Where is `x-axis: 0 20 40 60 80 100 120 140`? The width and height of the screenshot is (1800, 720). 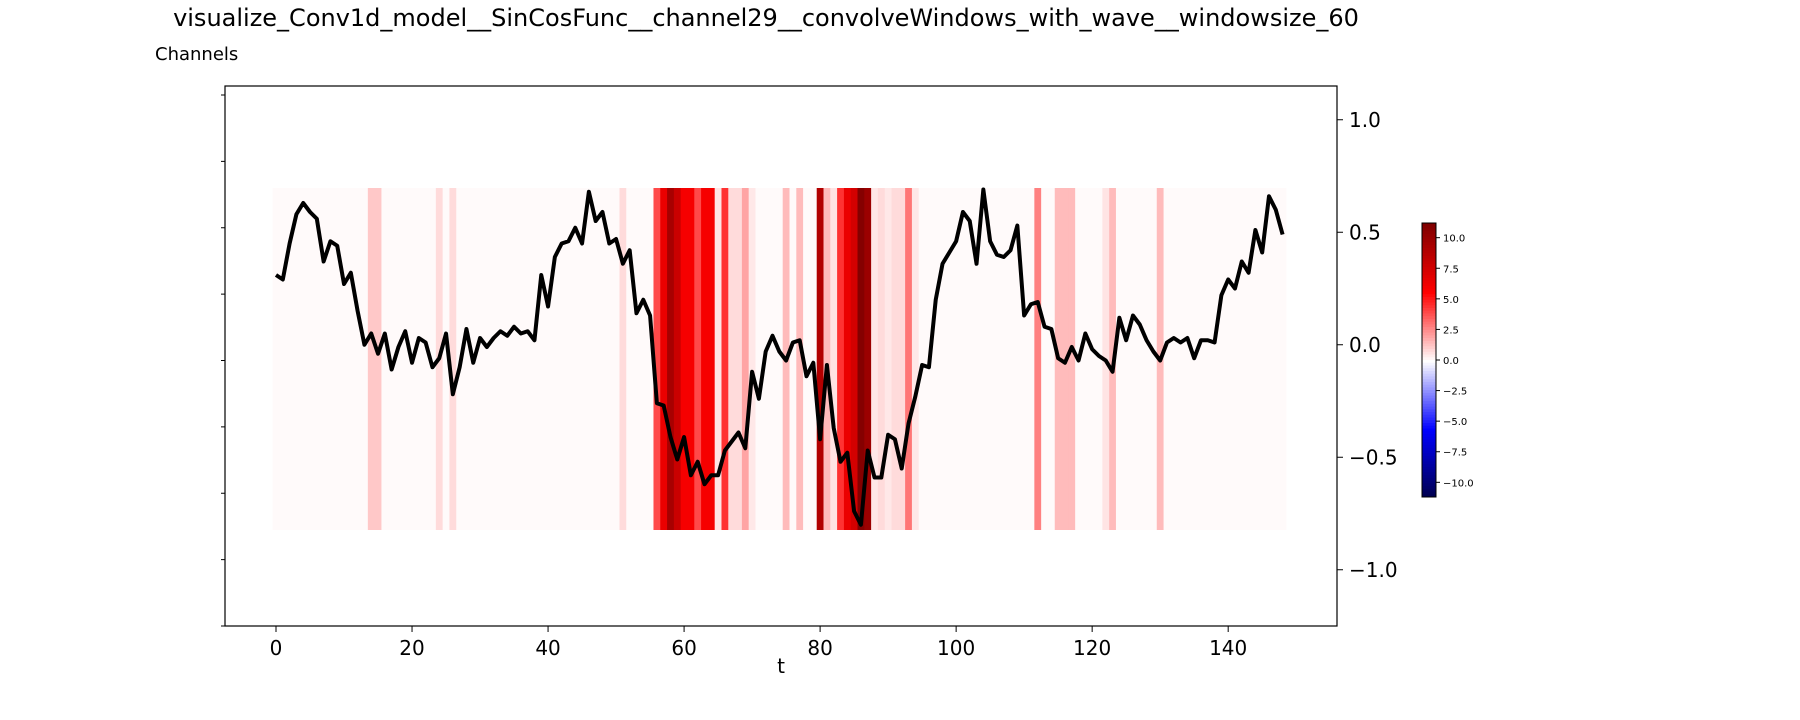
x-axis: 0 20 40 60 80 100 120 140 is located at coordinates (758, 643).